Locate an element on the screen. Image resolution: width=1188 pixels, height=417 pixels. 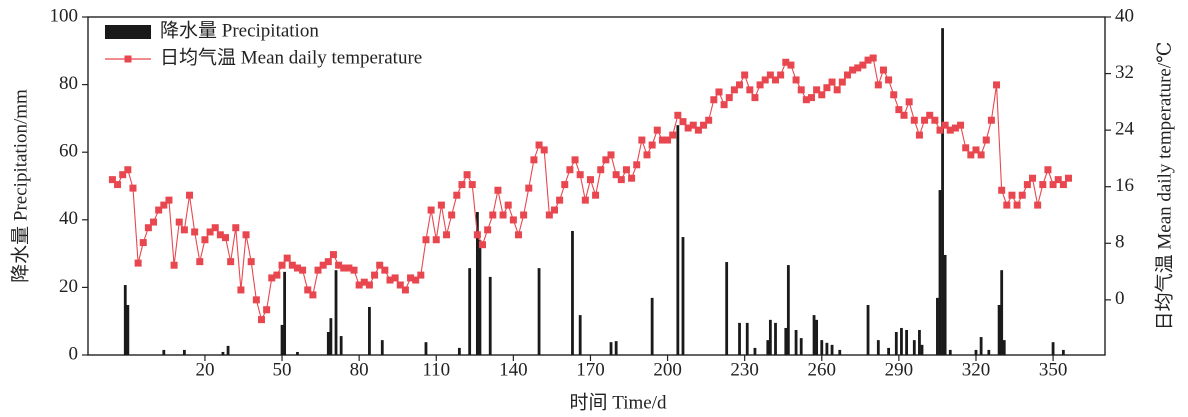
x-tick-label: 200 is located at coordinates (667, 369).